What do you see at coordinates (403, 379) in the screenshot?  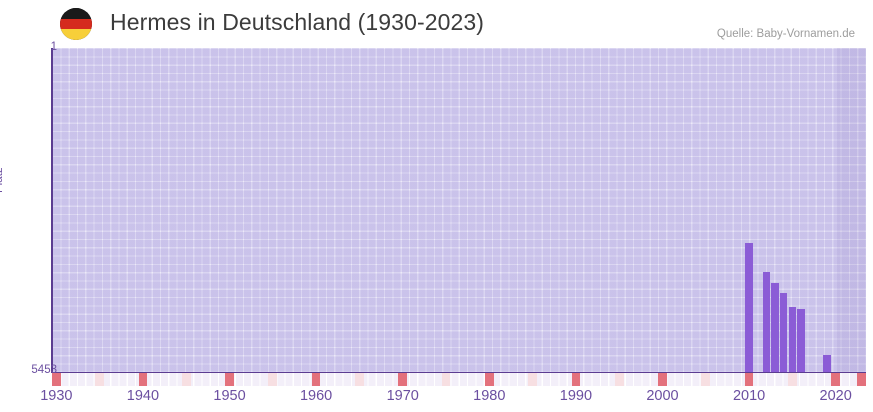 I see `x-tick-mark-1970` at bounding box center [403, 379].